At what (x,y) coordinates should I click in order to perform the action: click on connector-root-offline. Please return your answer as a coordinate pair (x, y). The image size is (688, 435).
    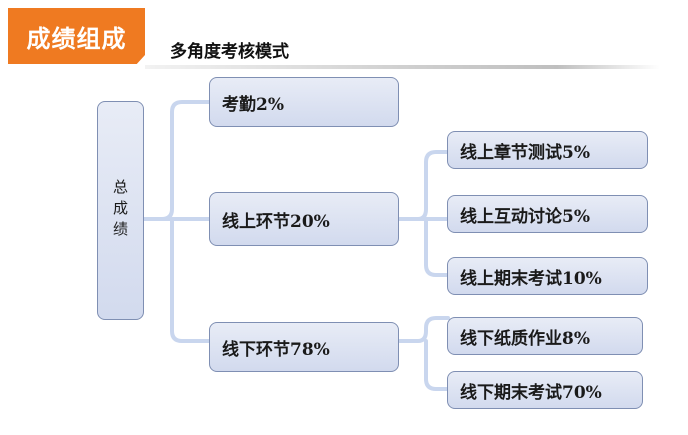
    Looking at the image, I should click on (191, 280).